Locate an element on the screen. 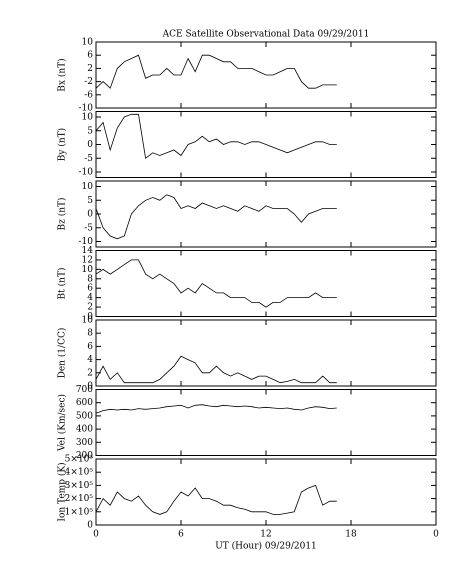  x-tick-label: 6 is located at coordinates (181, 535).